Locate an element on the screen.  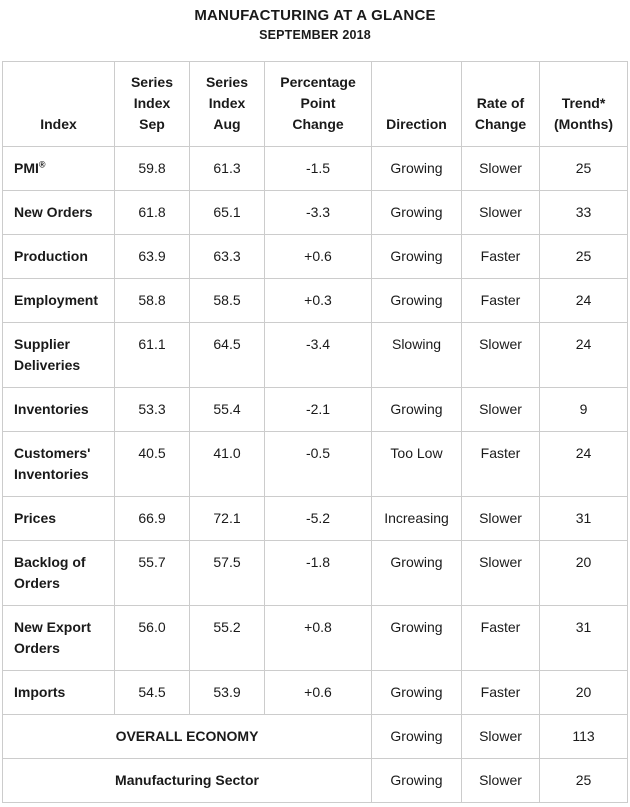
index-cell: Inventories is located at coordinates (58, 409).